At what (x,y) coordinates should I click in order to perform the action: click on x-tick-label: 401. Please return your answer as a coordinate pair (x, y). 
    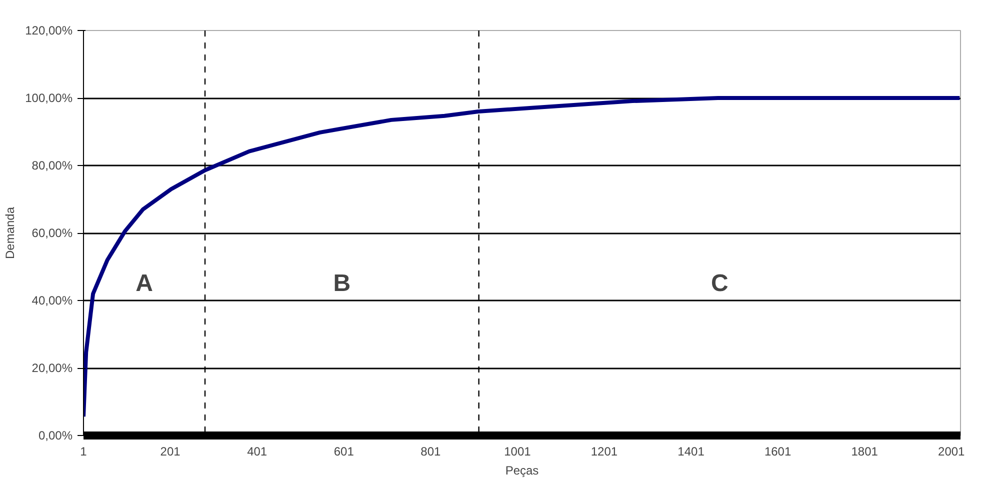
    Looking at the image, I should click on (257, 451).